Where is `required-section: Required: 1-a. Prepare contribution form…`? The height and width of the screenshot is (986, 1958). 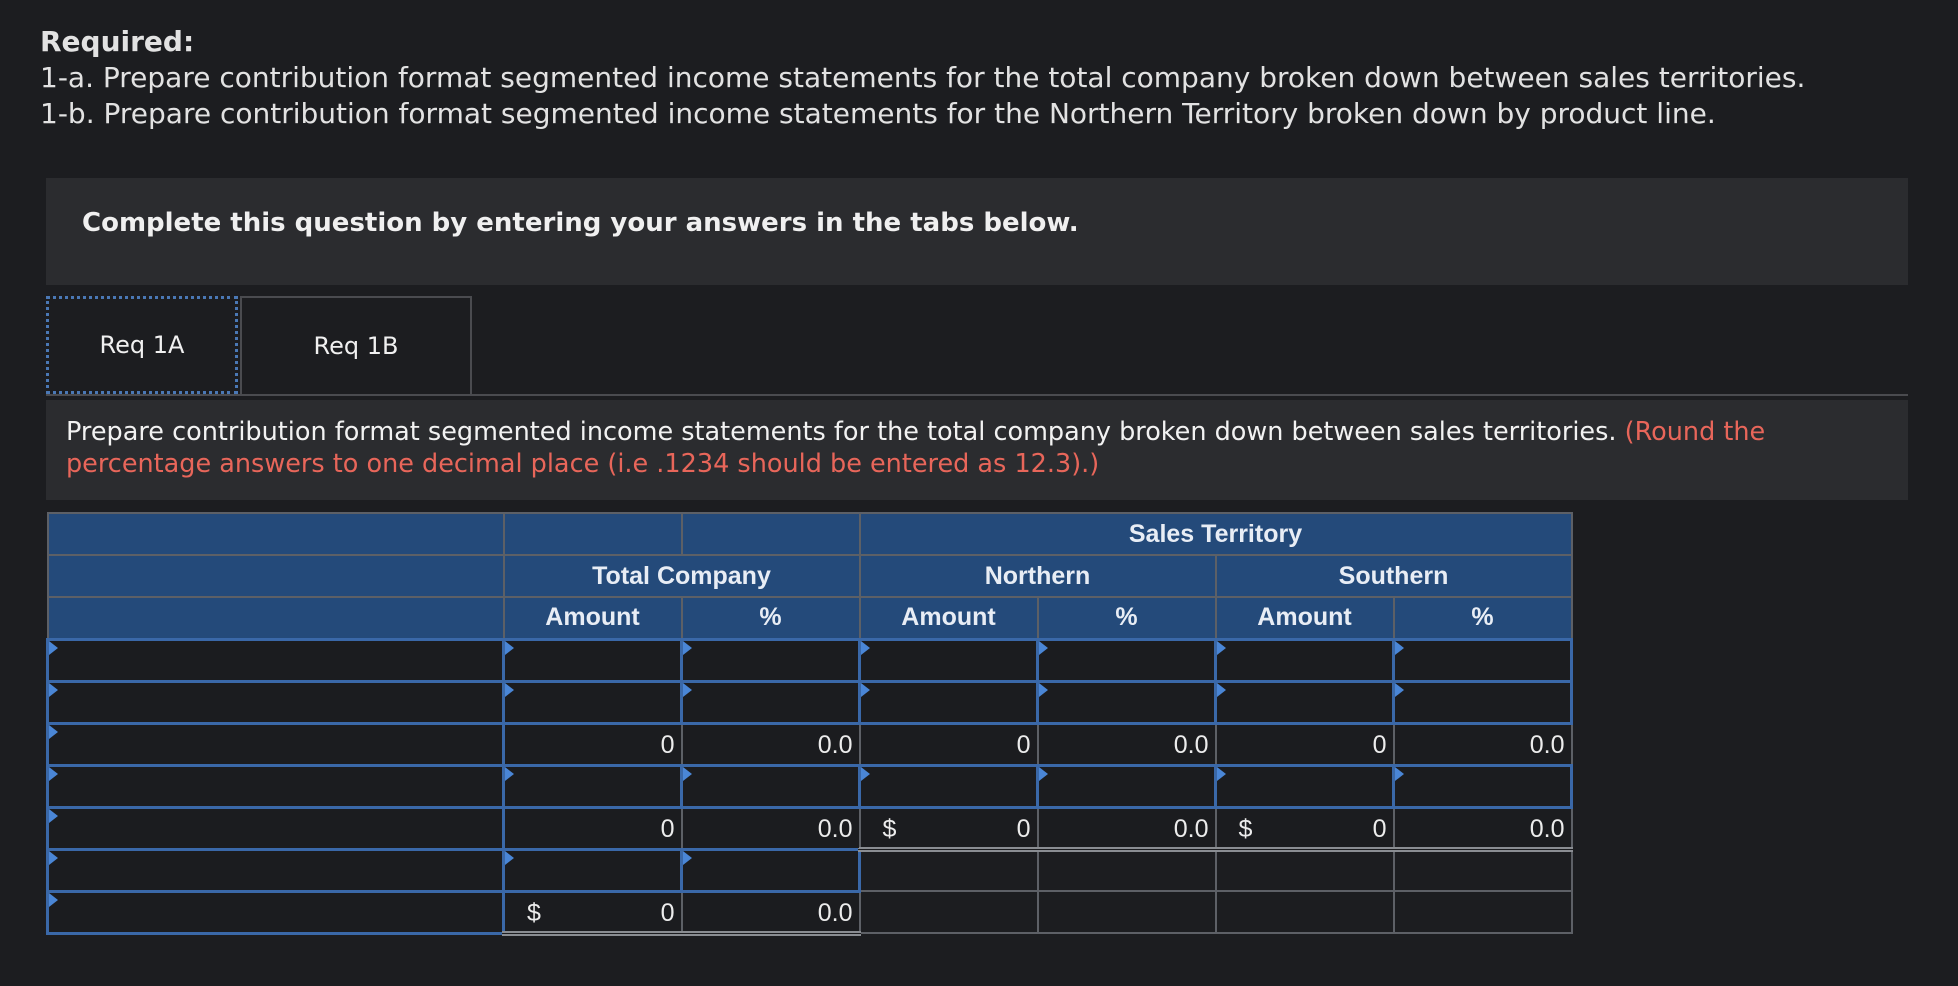
required-section: Required: 1-a. Prepare contribution form… is located at coordinates (922, 78).